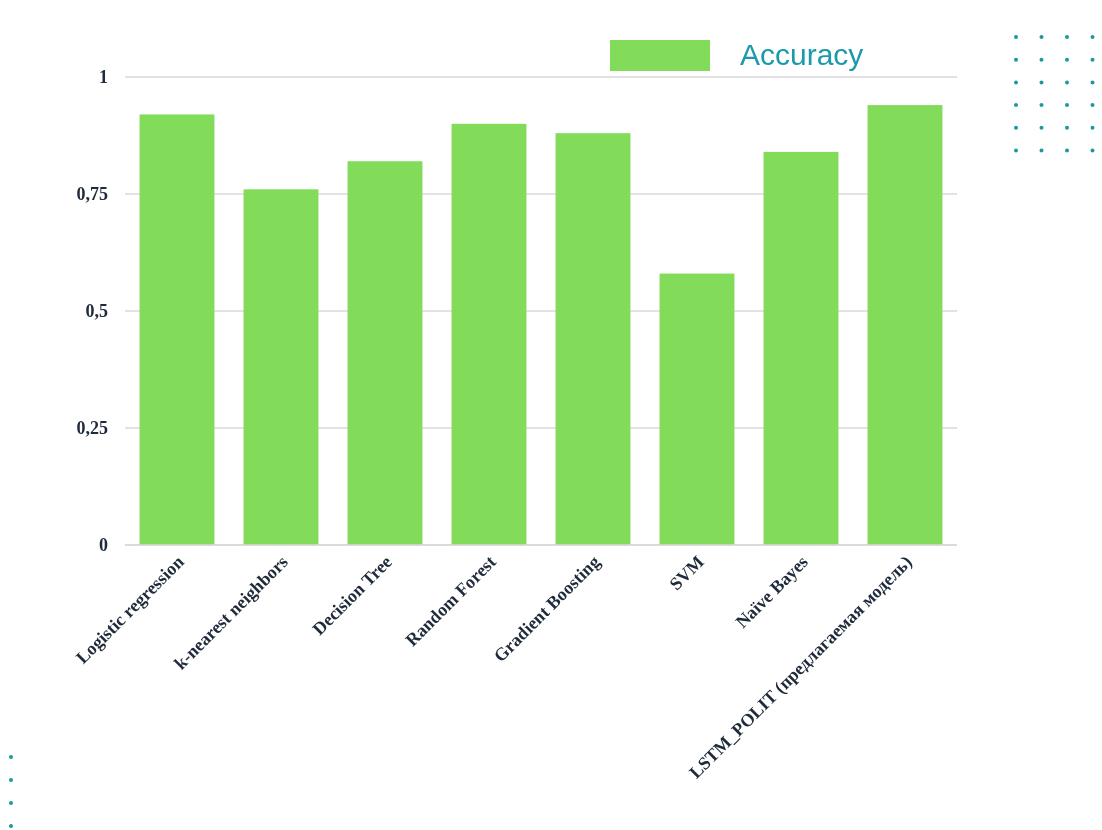 Image resolution: width=1102 pixels, height=830 pixels. I want to click on legend-label: Accuracy, so click(802, 54).